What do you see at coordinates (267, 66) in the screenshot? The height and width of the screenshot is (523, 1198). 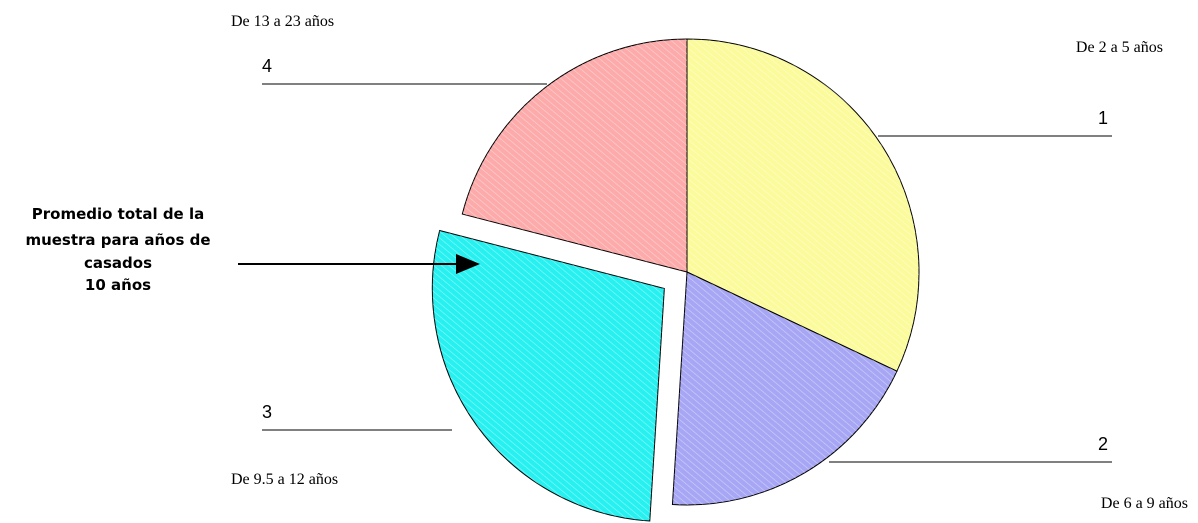 I see `slice-number-label-4: 4` at bounding box center [267, 66].